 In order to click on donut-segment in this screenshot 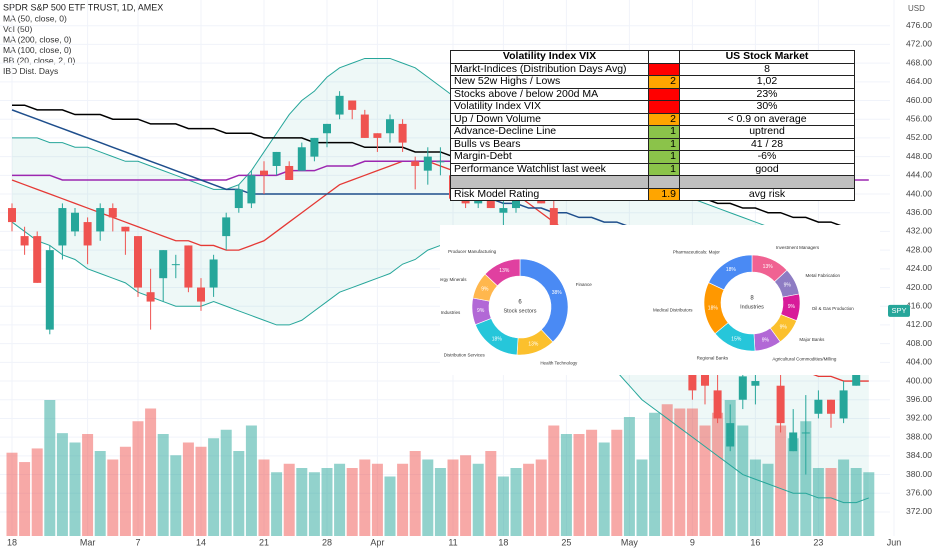, I will do `click(730, 272)`.